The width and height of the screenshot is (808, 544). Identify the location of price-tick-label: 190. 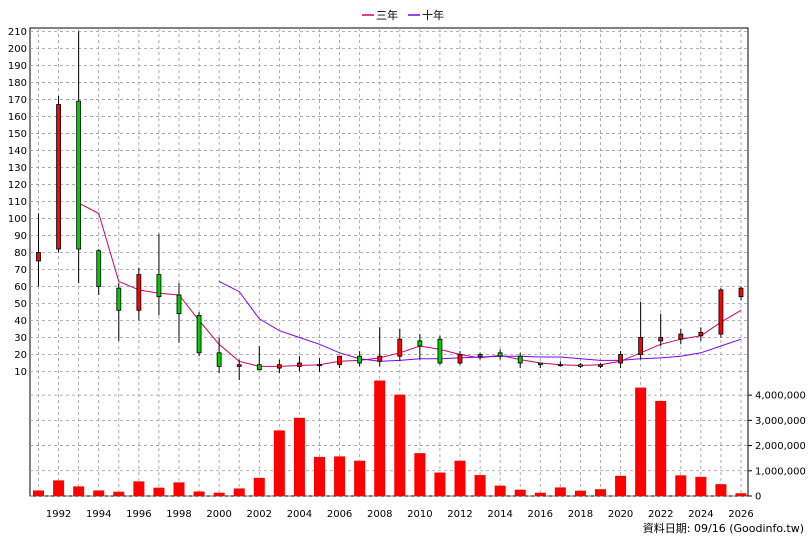
(17, 66).